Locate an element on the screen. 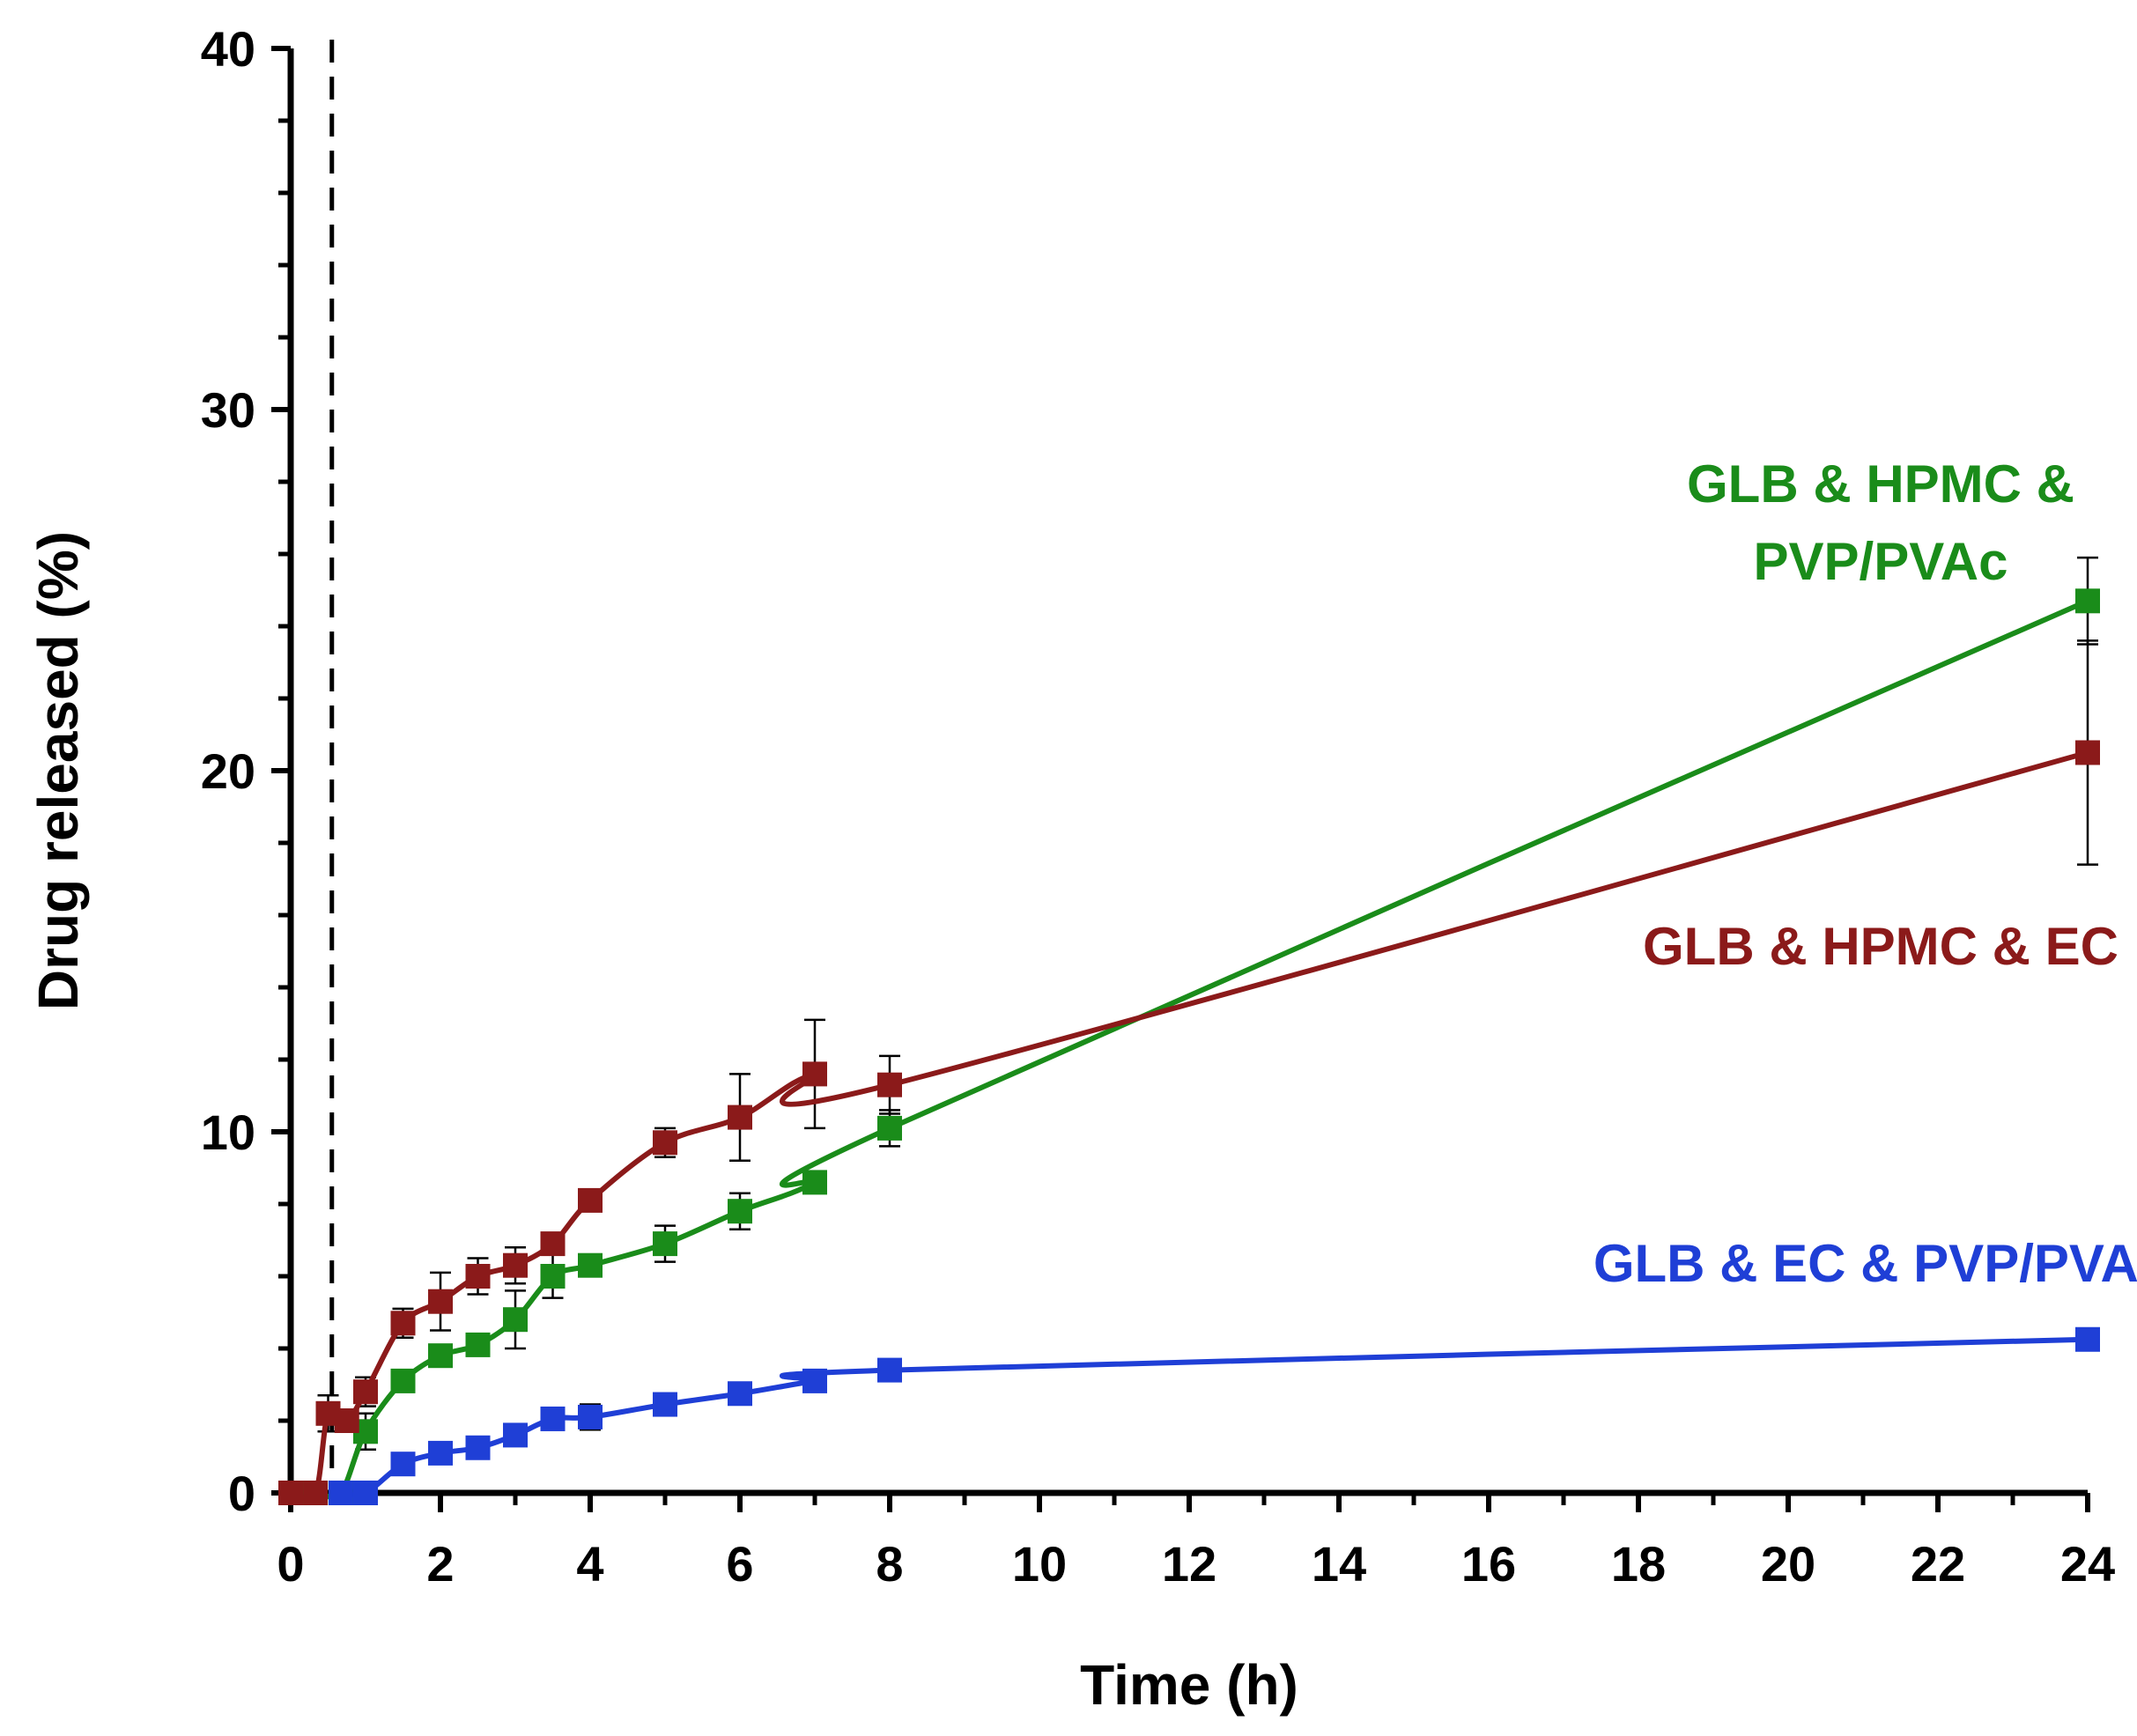  x-tick-label: 10 is located at coordinates (1039, 1564).